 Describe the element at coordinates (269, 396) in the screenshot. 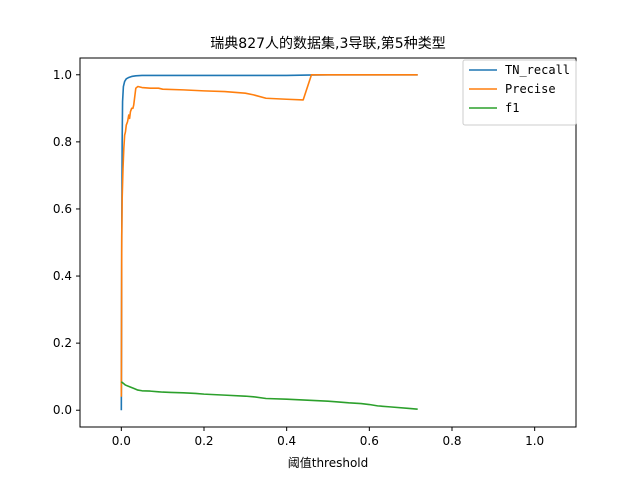

I see `series-line-f1` at that location.